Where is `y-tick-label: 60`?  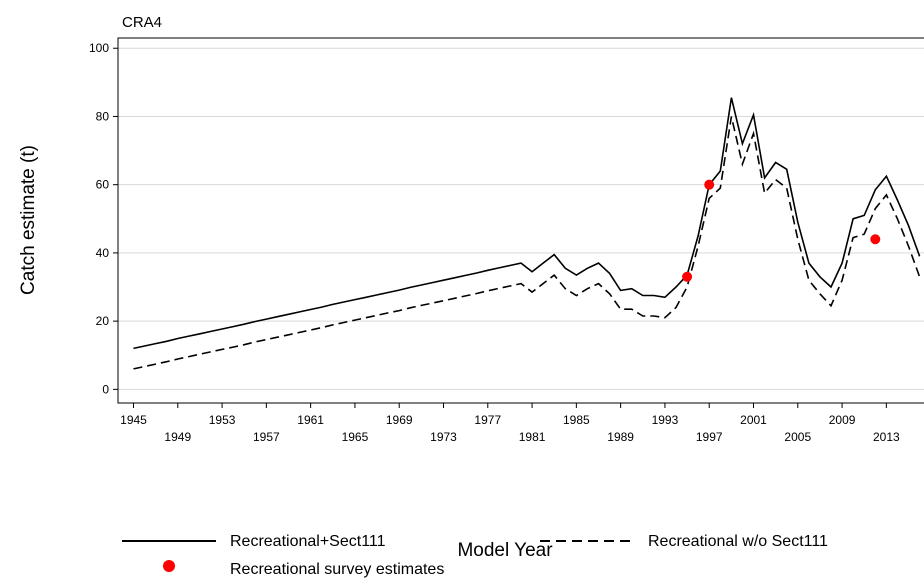
y-tick-label: 60 is located at coordinates (103, 185).